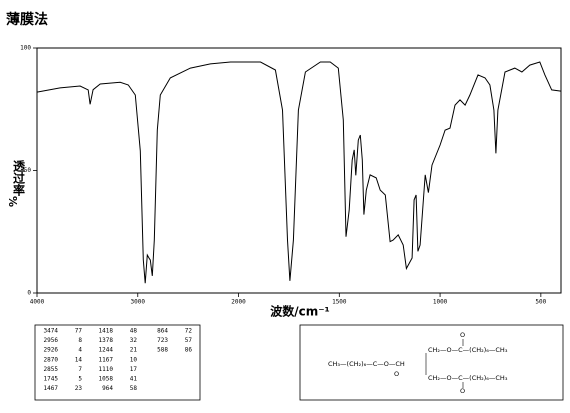  Describe the element at coordinates (51, 350) in the screenshot. I see `peak-wavenumber: 2926` at that location.